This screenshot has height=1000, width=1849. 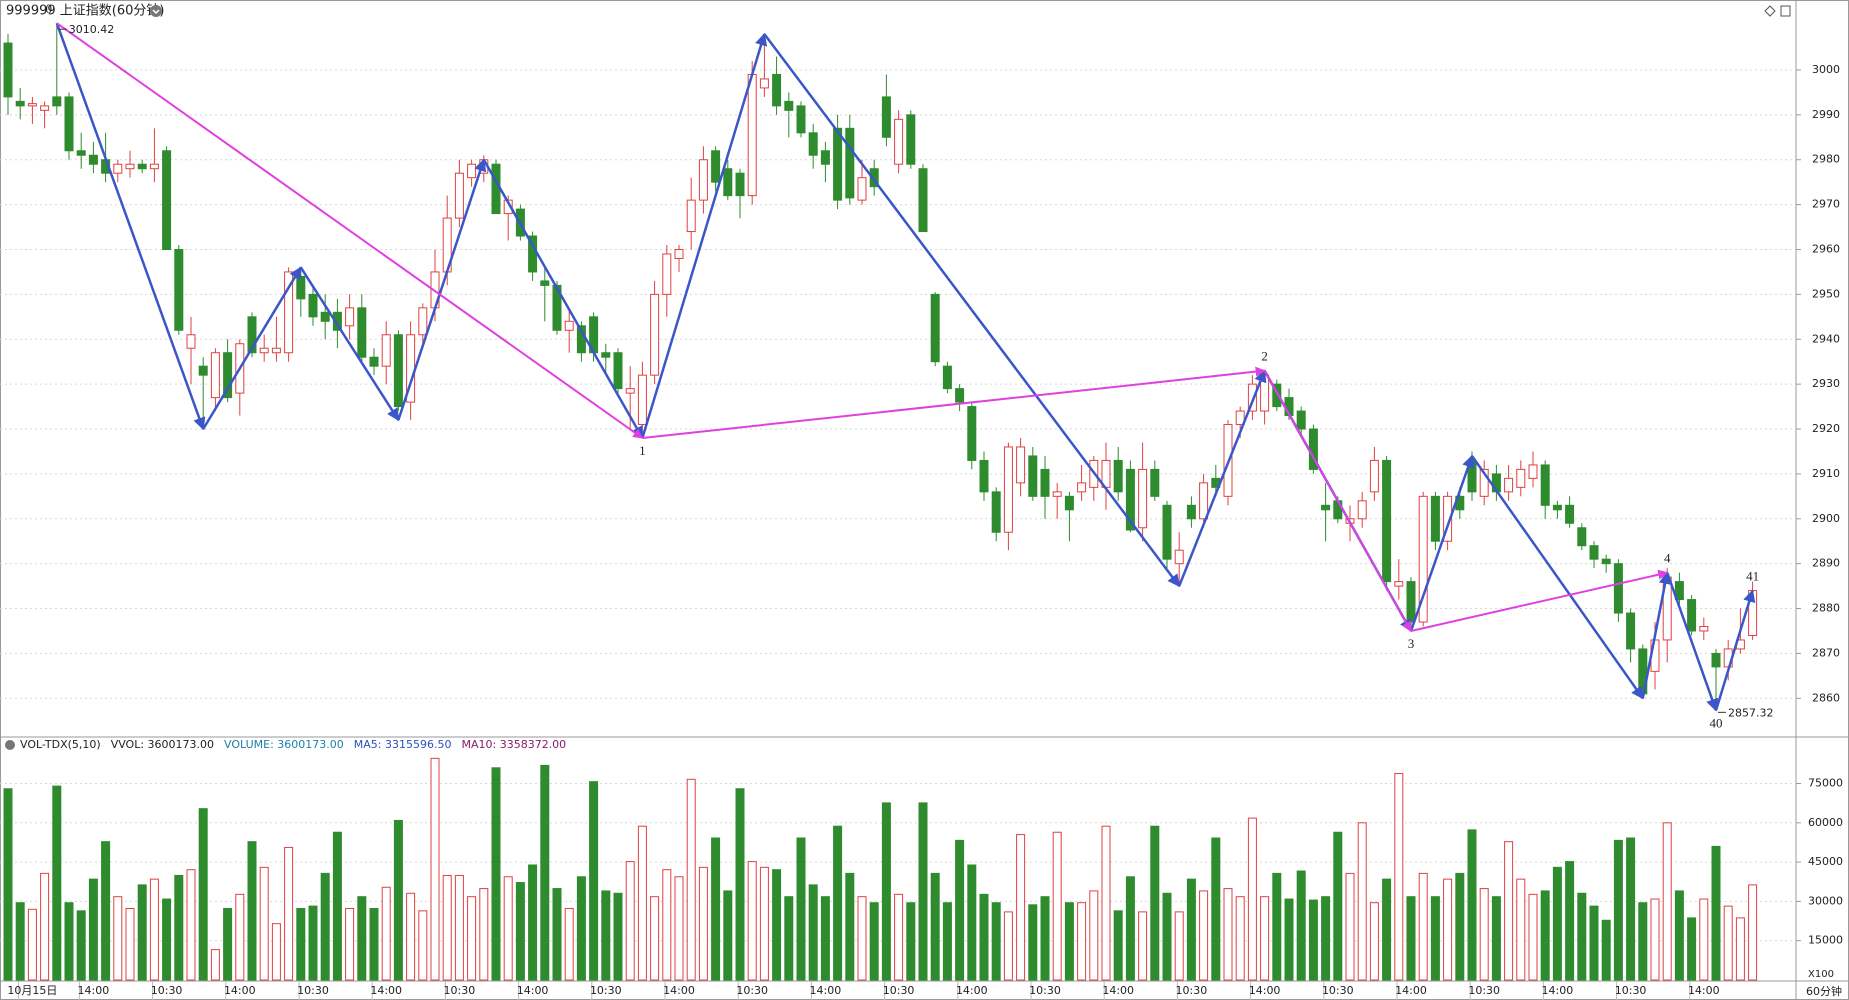 What do you see at coordinates (10, 745) in the screenshot?
I see `volume-menu` at bounding box center [10, 745].